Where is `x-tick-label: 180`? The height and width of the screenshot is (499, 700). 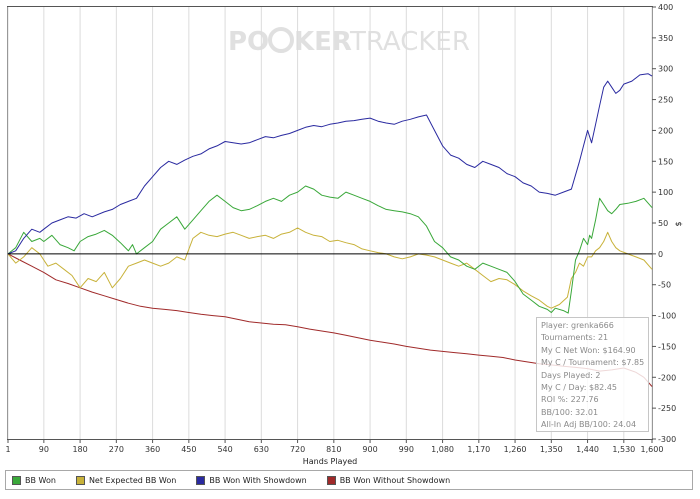
x-tick-label: 180 is located at coordinates (79, 449).